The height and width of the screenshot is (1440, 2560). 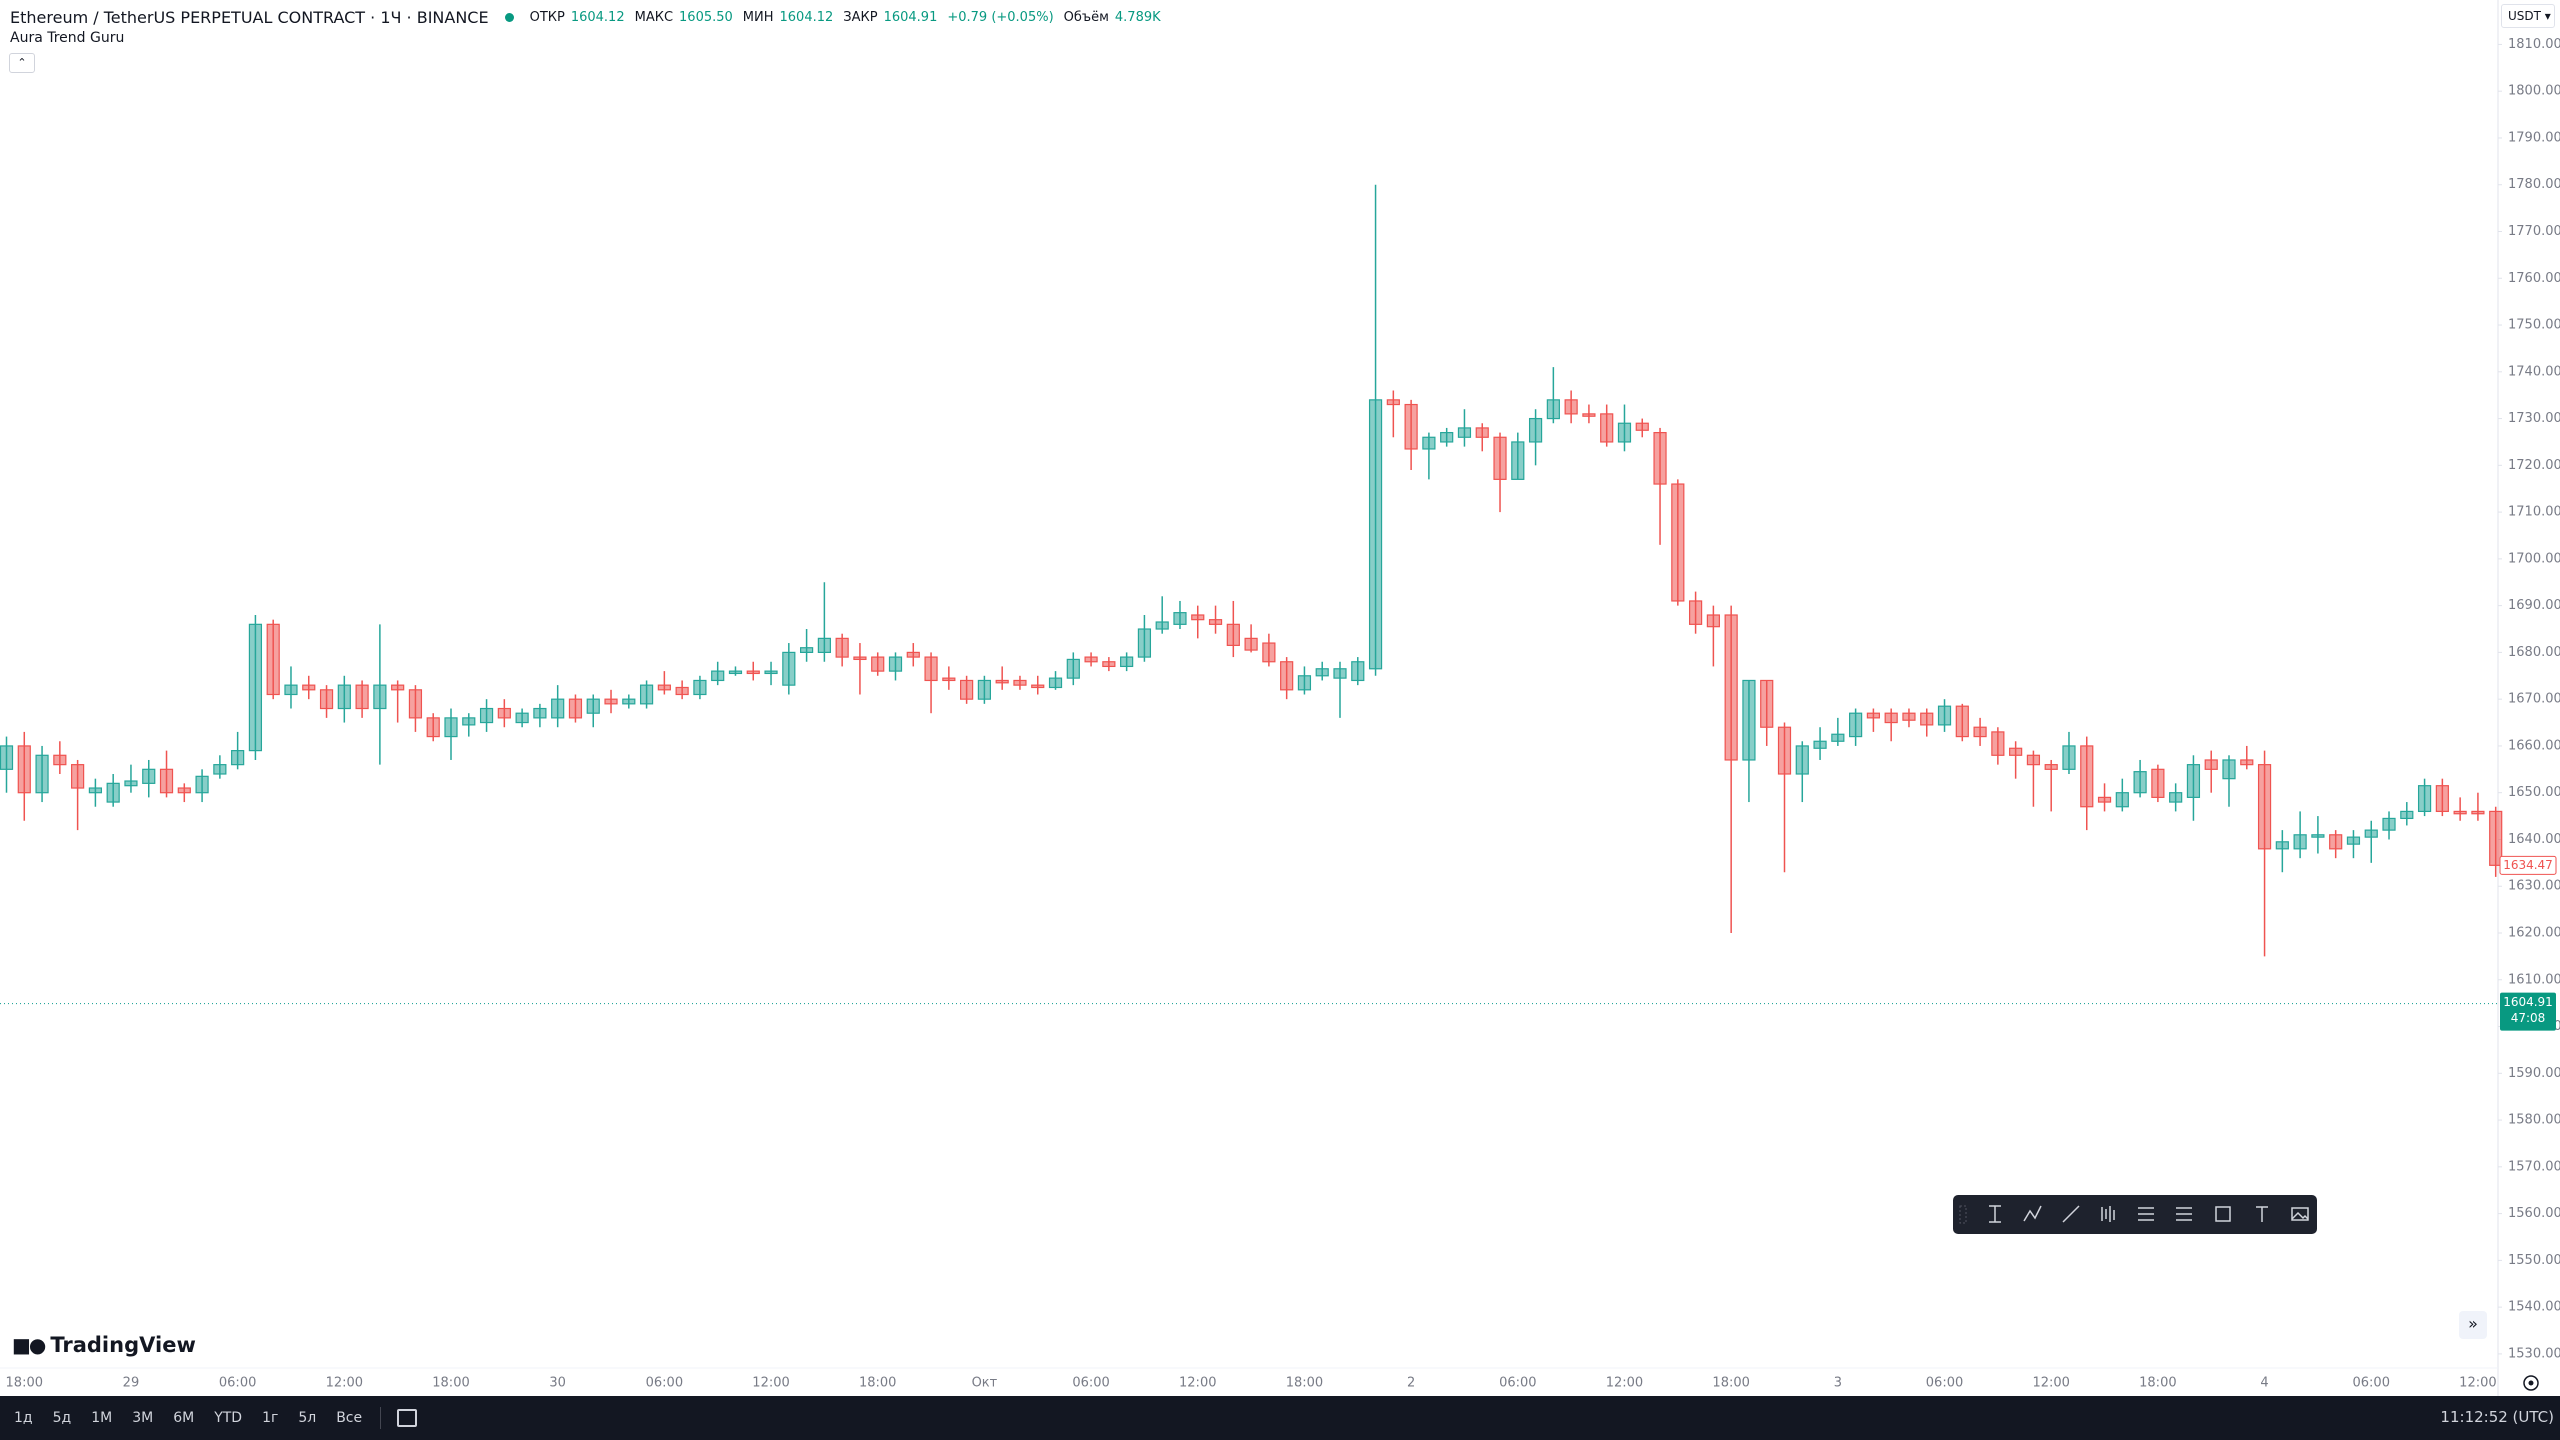 What do you see at coordinates (67, 38) in the screenshot?
I see `indicator: Aura Trend Guru` at bounding box center [67, 38].